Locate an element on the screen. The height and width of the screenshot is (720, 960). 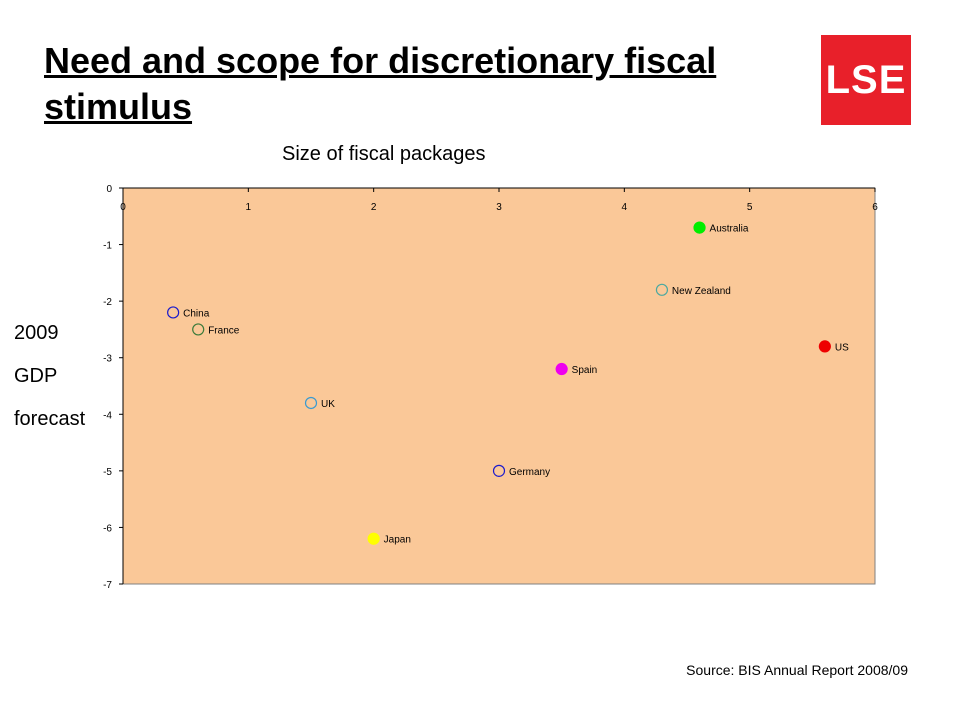
x-tick-label: 2 is located at coordinates (374, 207).